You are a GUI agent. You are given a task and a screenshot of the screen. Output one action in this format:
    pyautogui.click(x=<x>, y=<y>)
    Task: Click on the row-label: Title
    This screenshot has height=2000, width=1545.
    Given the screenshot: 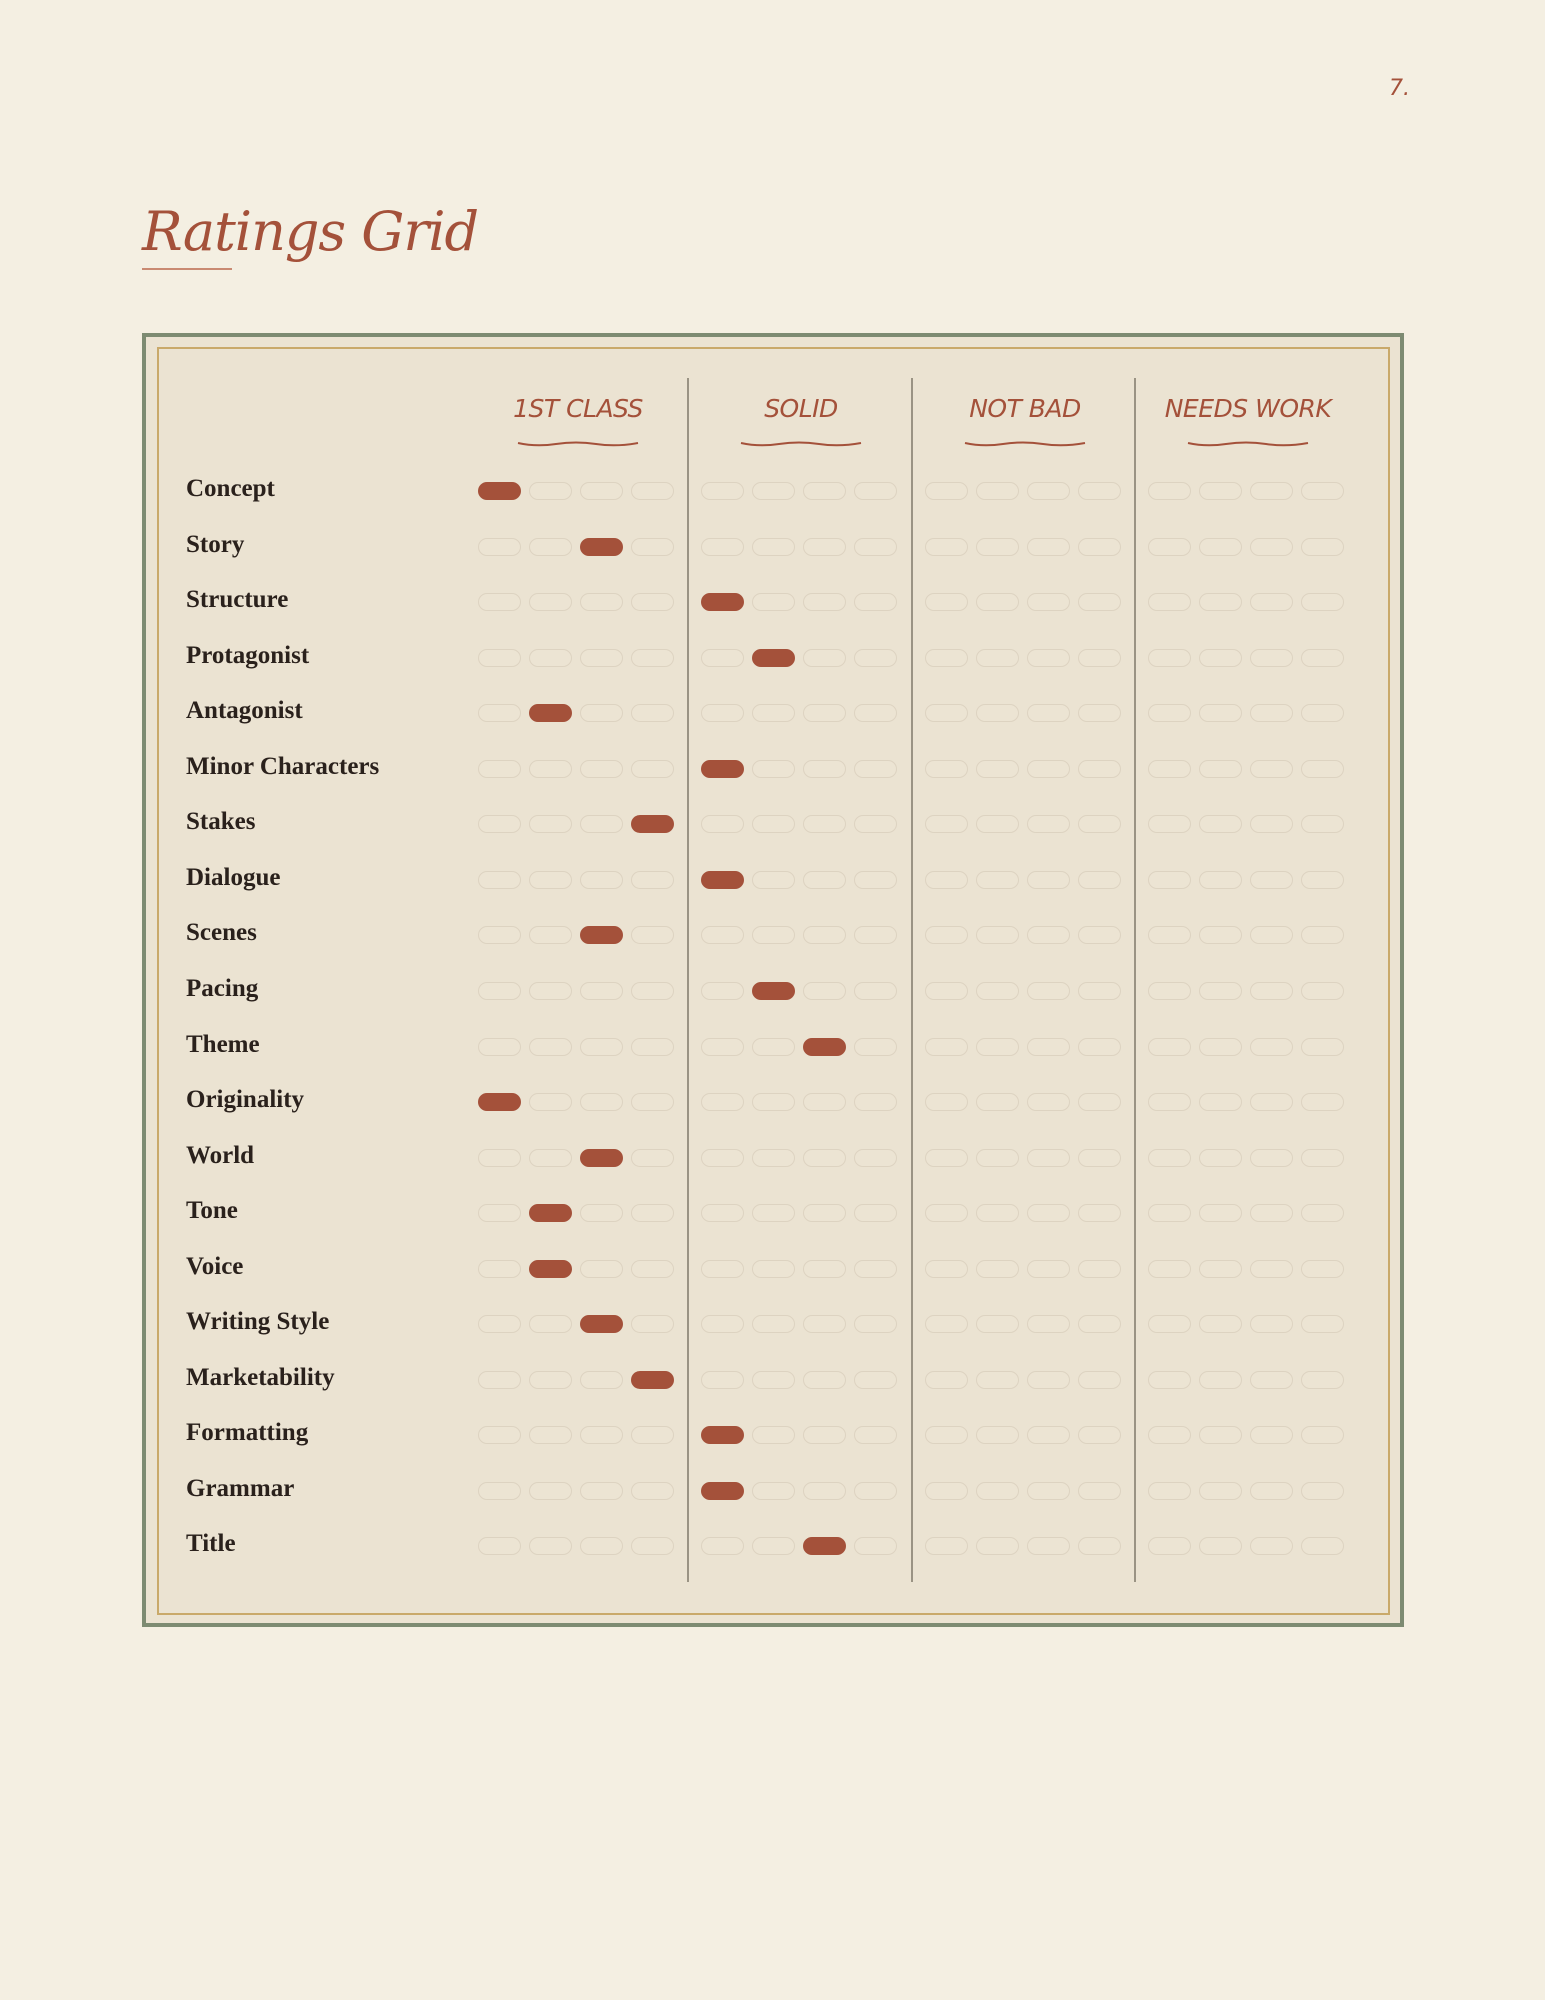 What is the action you would take?
    pyautogui.click(x=211, y=1544)
    